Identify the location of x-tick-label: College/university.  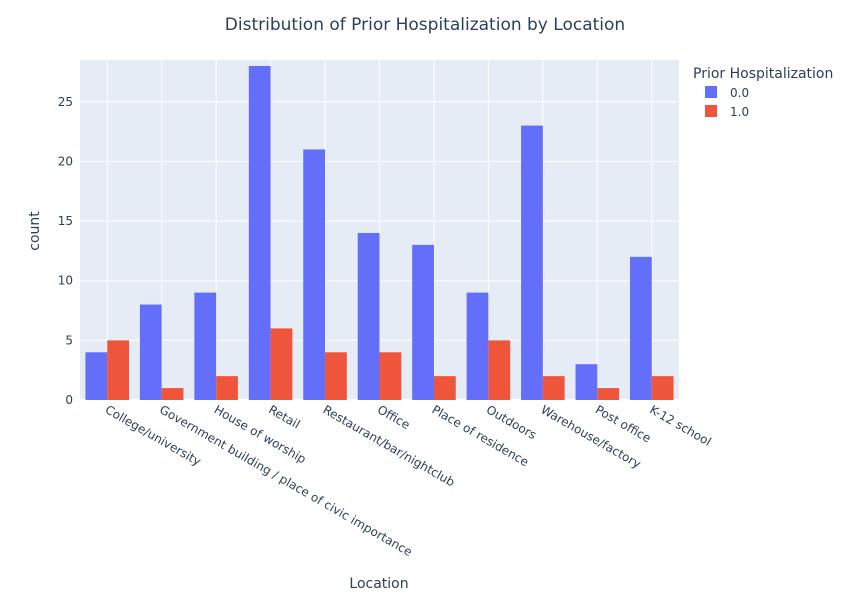
(153, 435).